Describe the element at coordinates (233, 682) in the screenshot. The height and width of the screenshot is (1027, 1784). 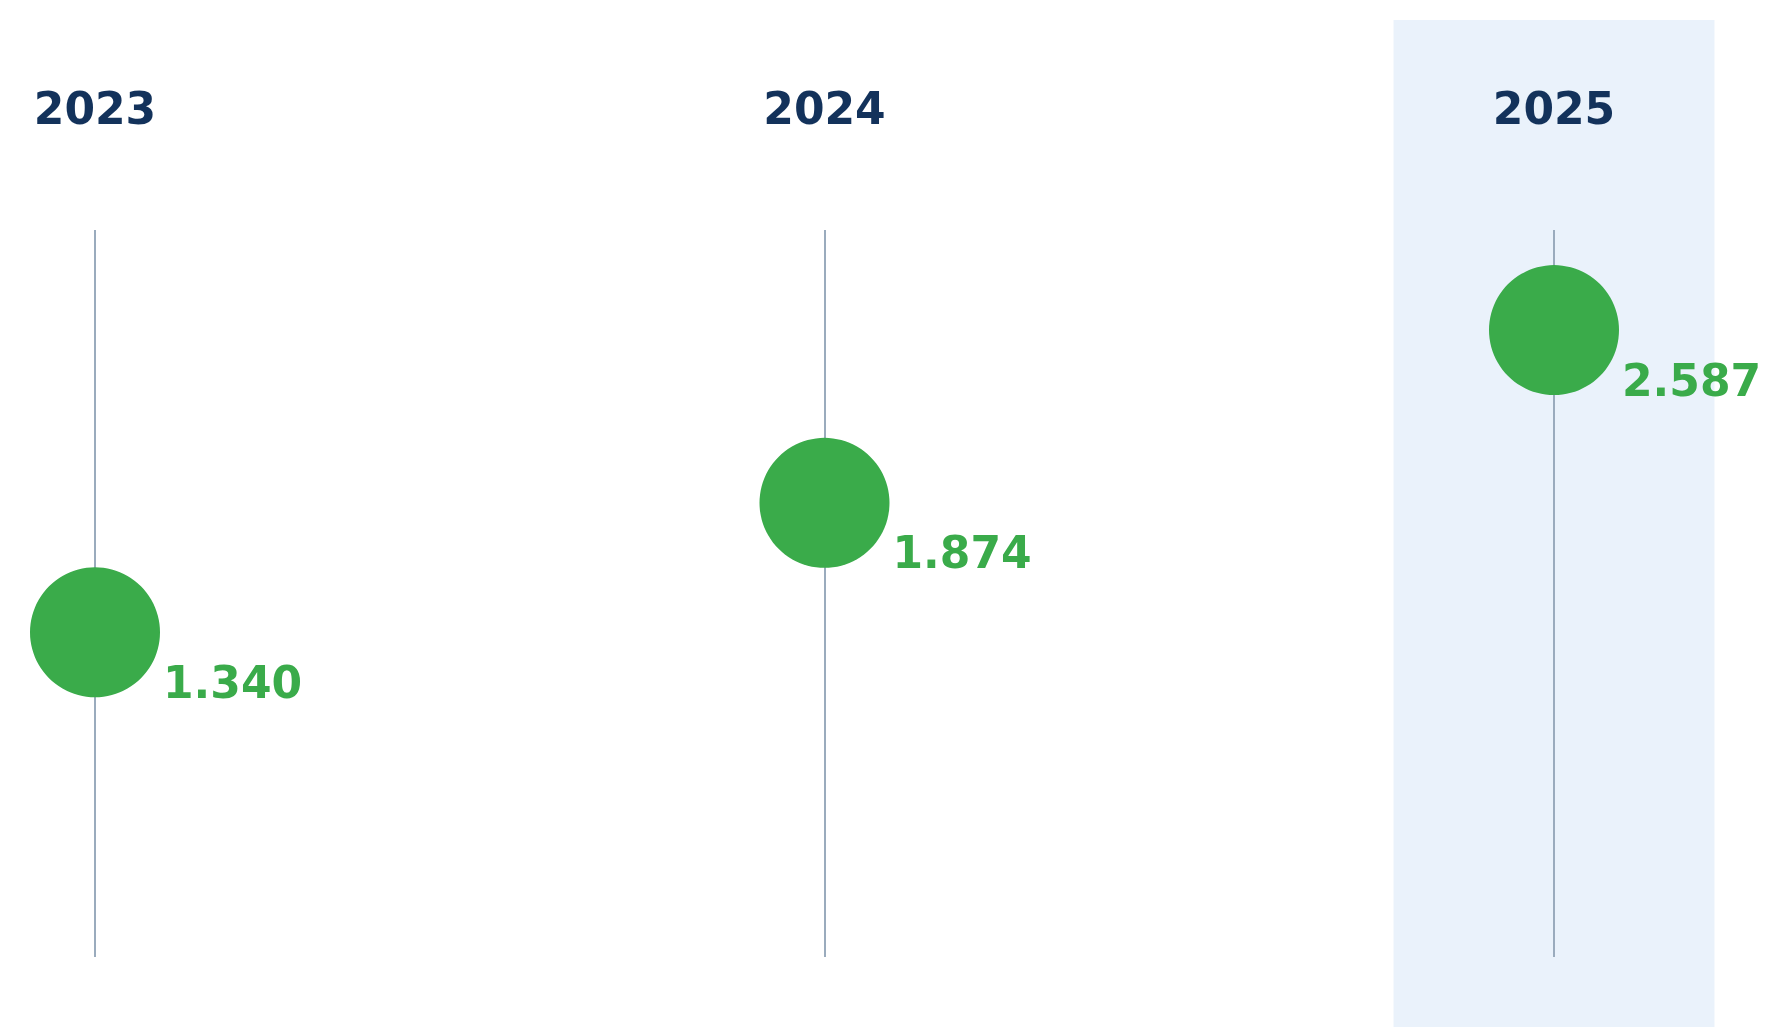
I see `data-label: 1.340` at that location.